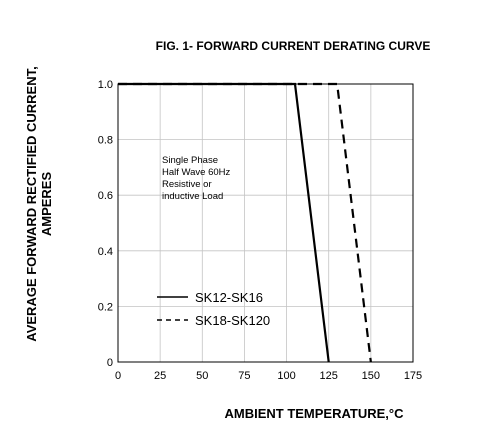  Describe the element at coordinates (105, 224) in the screenshot. I see `y-tick-labels: 0 0.2 0.4 0.6 0.8 1.0` at that location.